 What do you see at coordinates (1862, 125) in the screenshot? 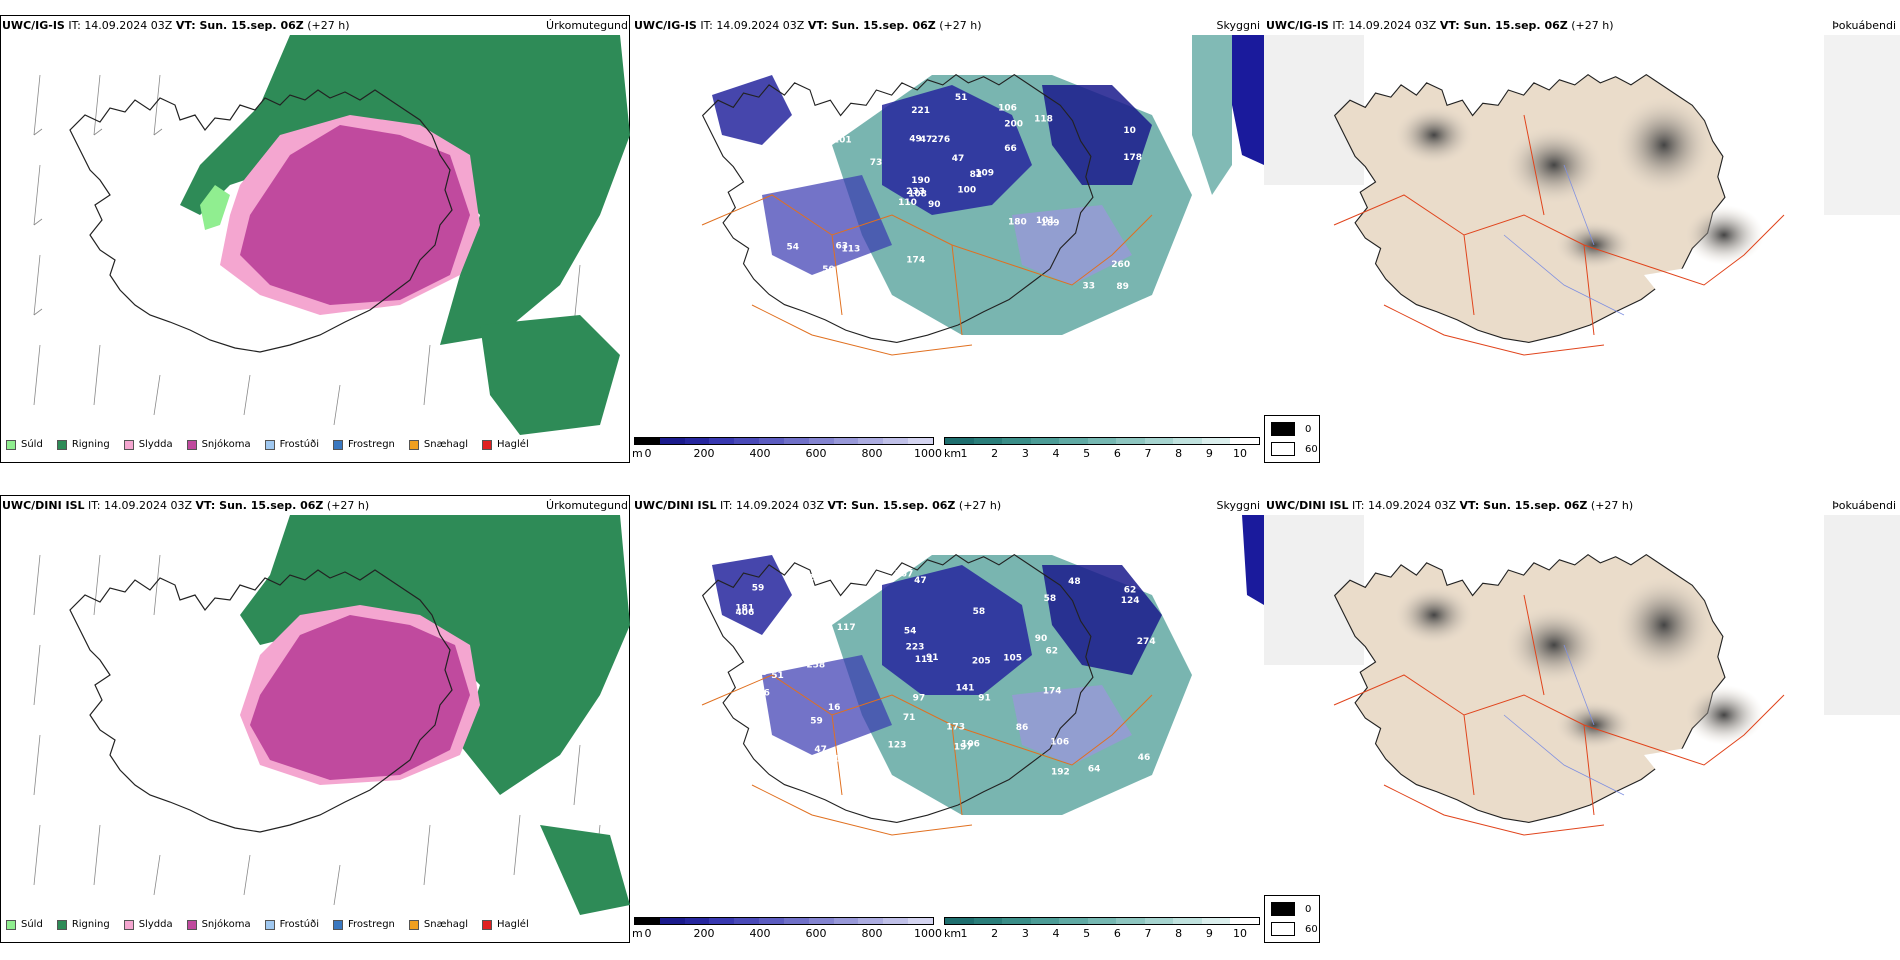
I see `offshore-fog` at bounding box center [1862, 125].